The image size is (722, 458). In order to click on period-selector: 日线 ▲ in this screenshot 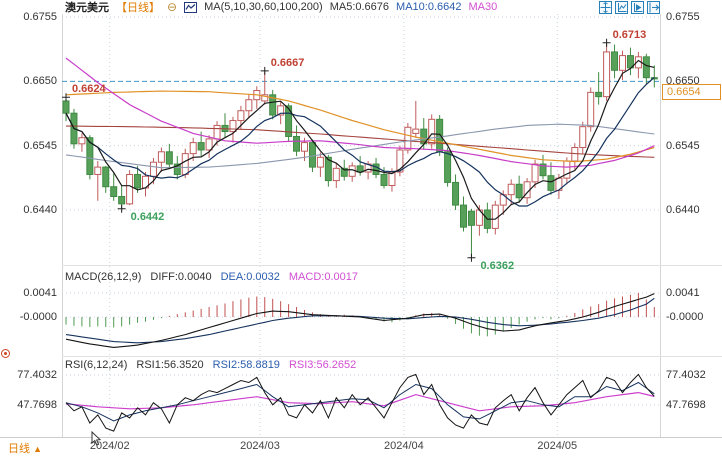, I will do `click(25, 448)`.